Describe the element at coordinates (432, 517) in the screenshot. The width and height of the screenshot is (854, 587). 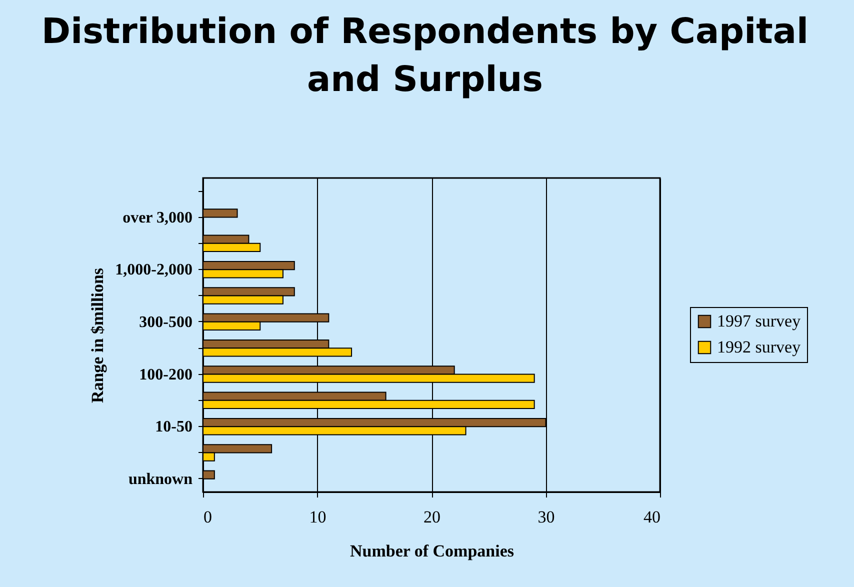
I see `x-tick-label: 20` at that location.